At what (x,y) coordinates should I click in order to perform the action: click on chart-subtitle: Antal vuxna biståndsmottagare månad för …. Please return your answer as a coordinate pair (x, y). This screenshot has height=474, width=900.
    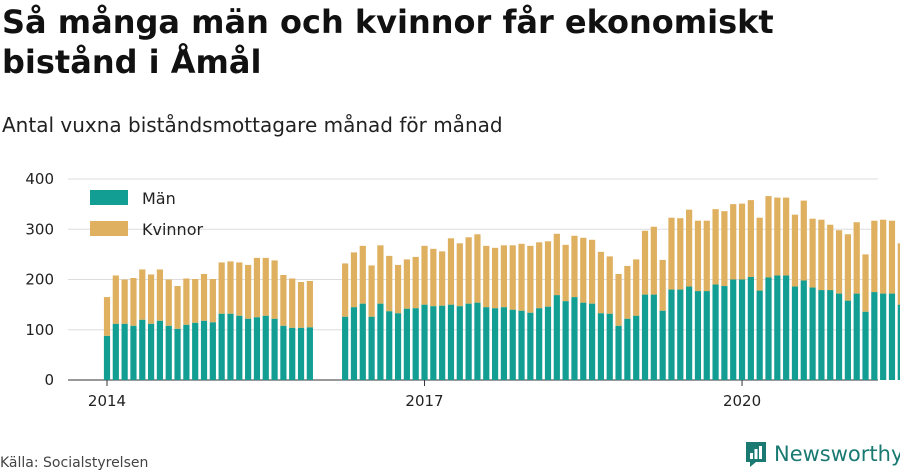
    Looking at the image, I should click on (252, 125).